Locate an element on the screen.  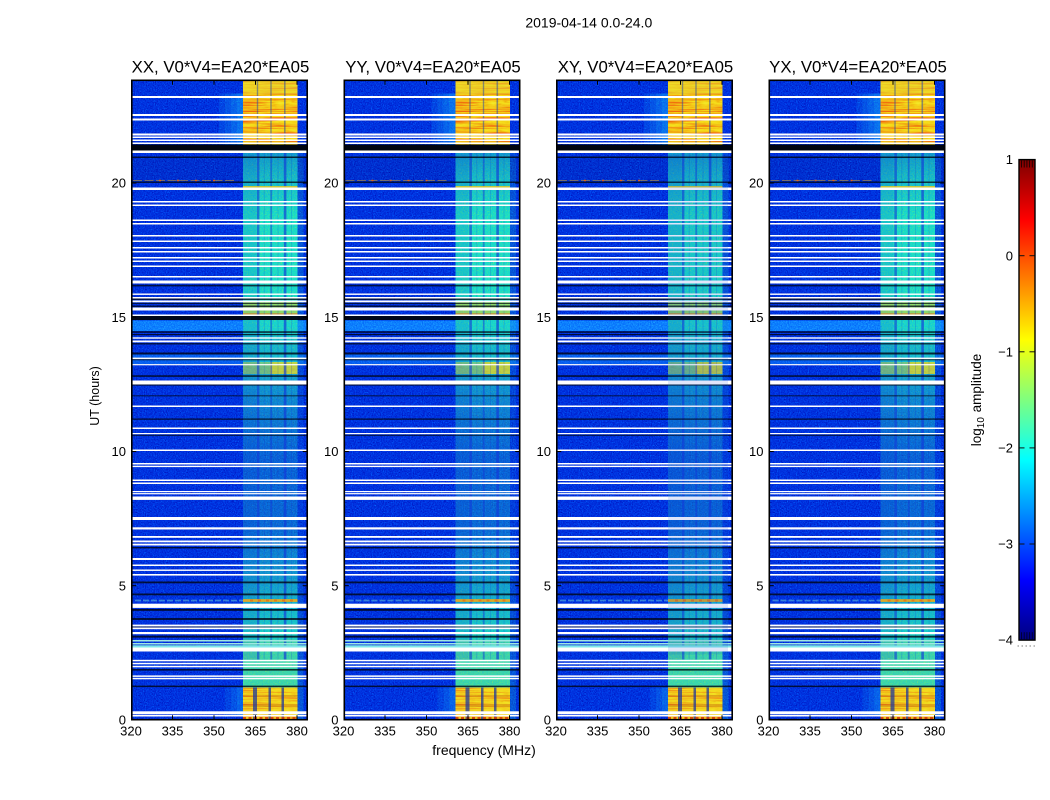
svg-text: YY, V0*V4=EA20*EA05 is located at coordinates (433, 67).